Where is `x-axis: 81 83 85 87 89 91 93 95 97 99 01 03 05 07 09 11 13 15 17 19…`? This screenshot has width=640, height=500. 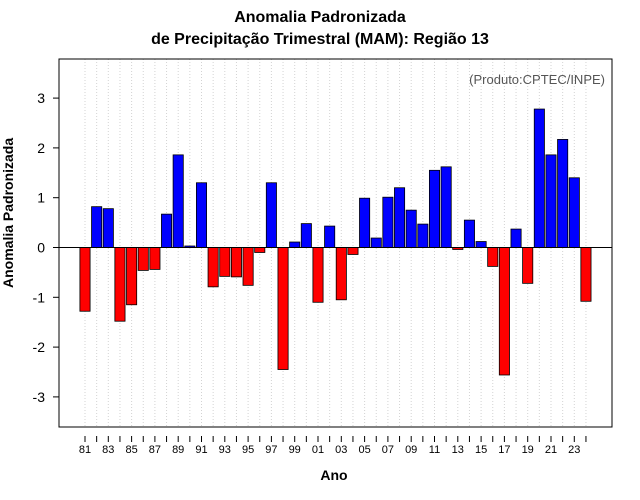 x-axis: 81 83 85 87 89 91 93 95 97 99 01 03 05 07 09 11 13 15 17 19… is located at coordinates (333, 446).